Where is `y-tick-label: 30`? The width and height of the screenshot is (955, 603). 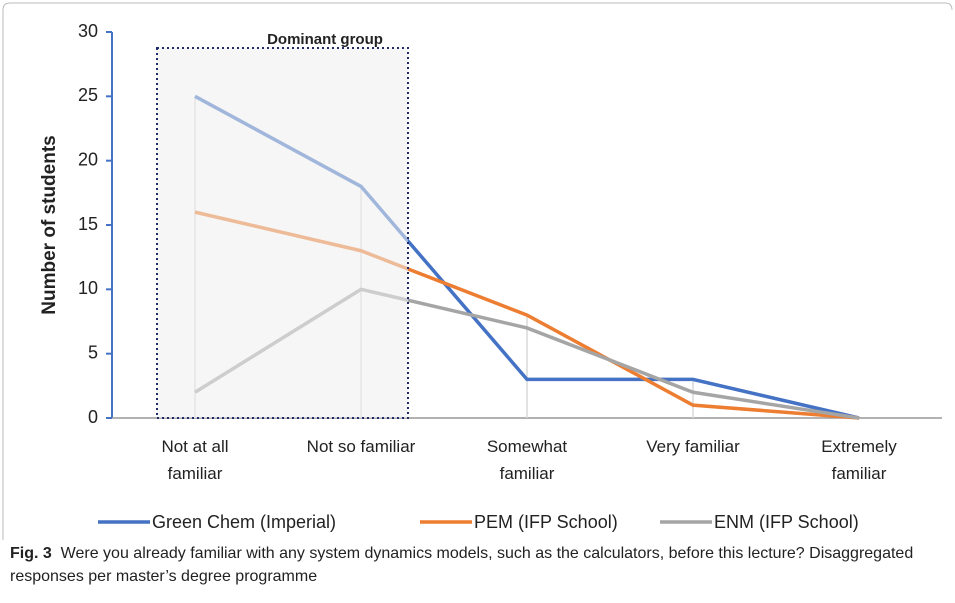
y-tick-label: 30 is located at coordinates (88, 31).